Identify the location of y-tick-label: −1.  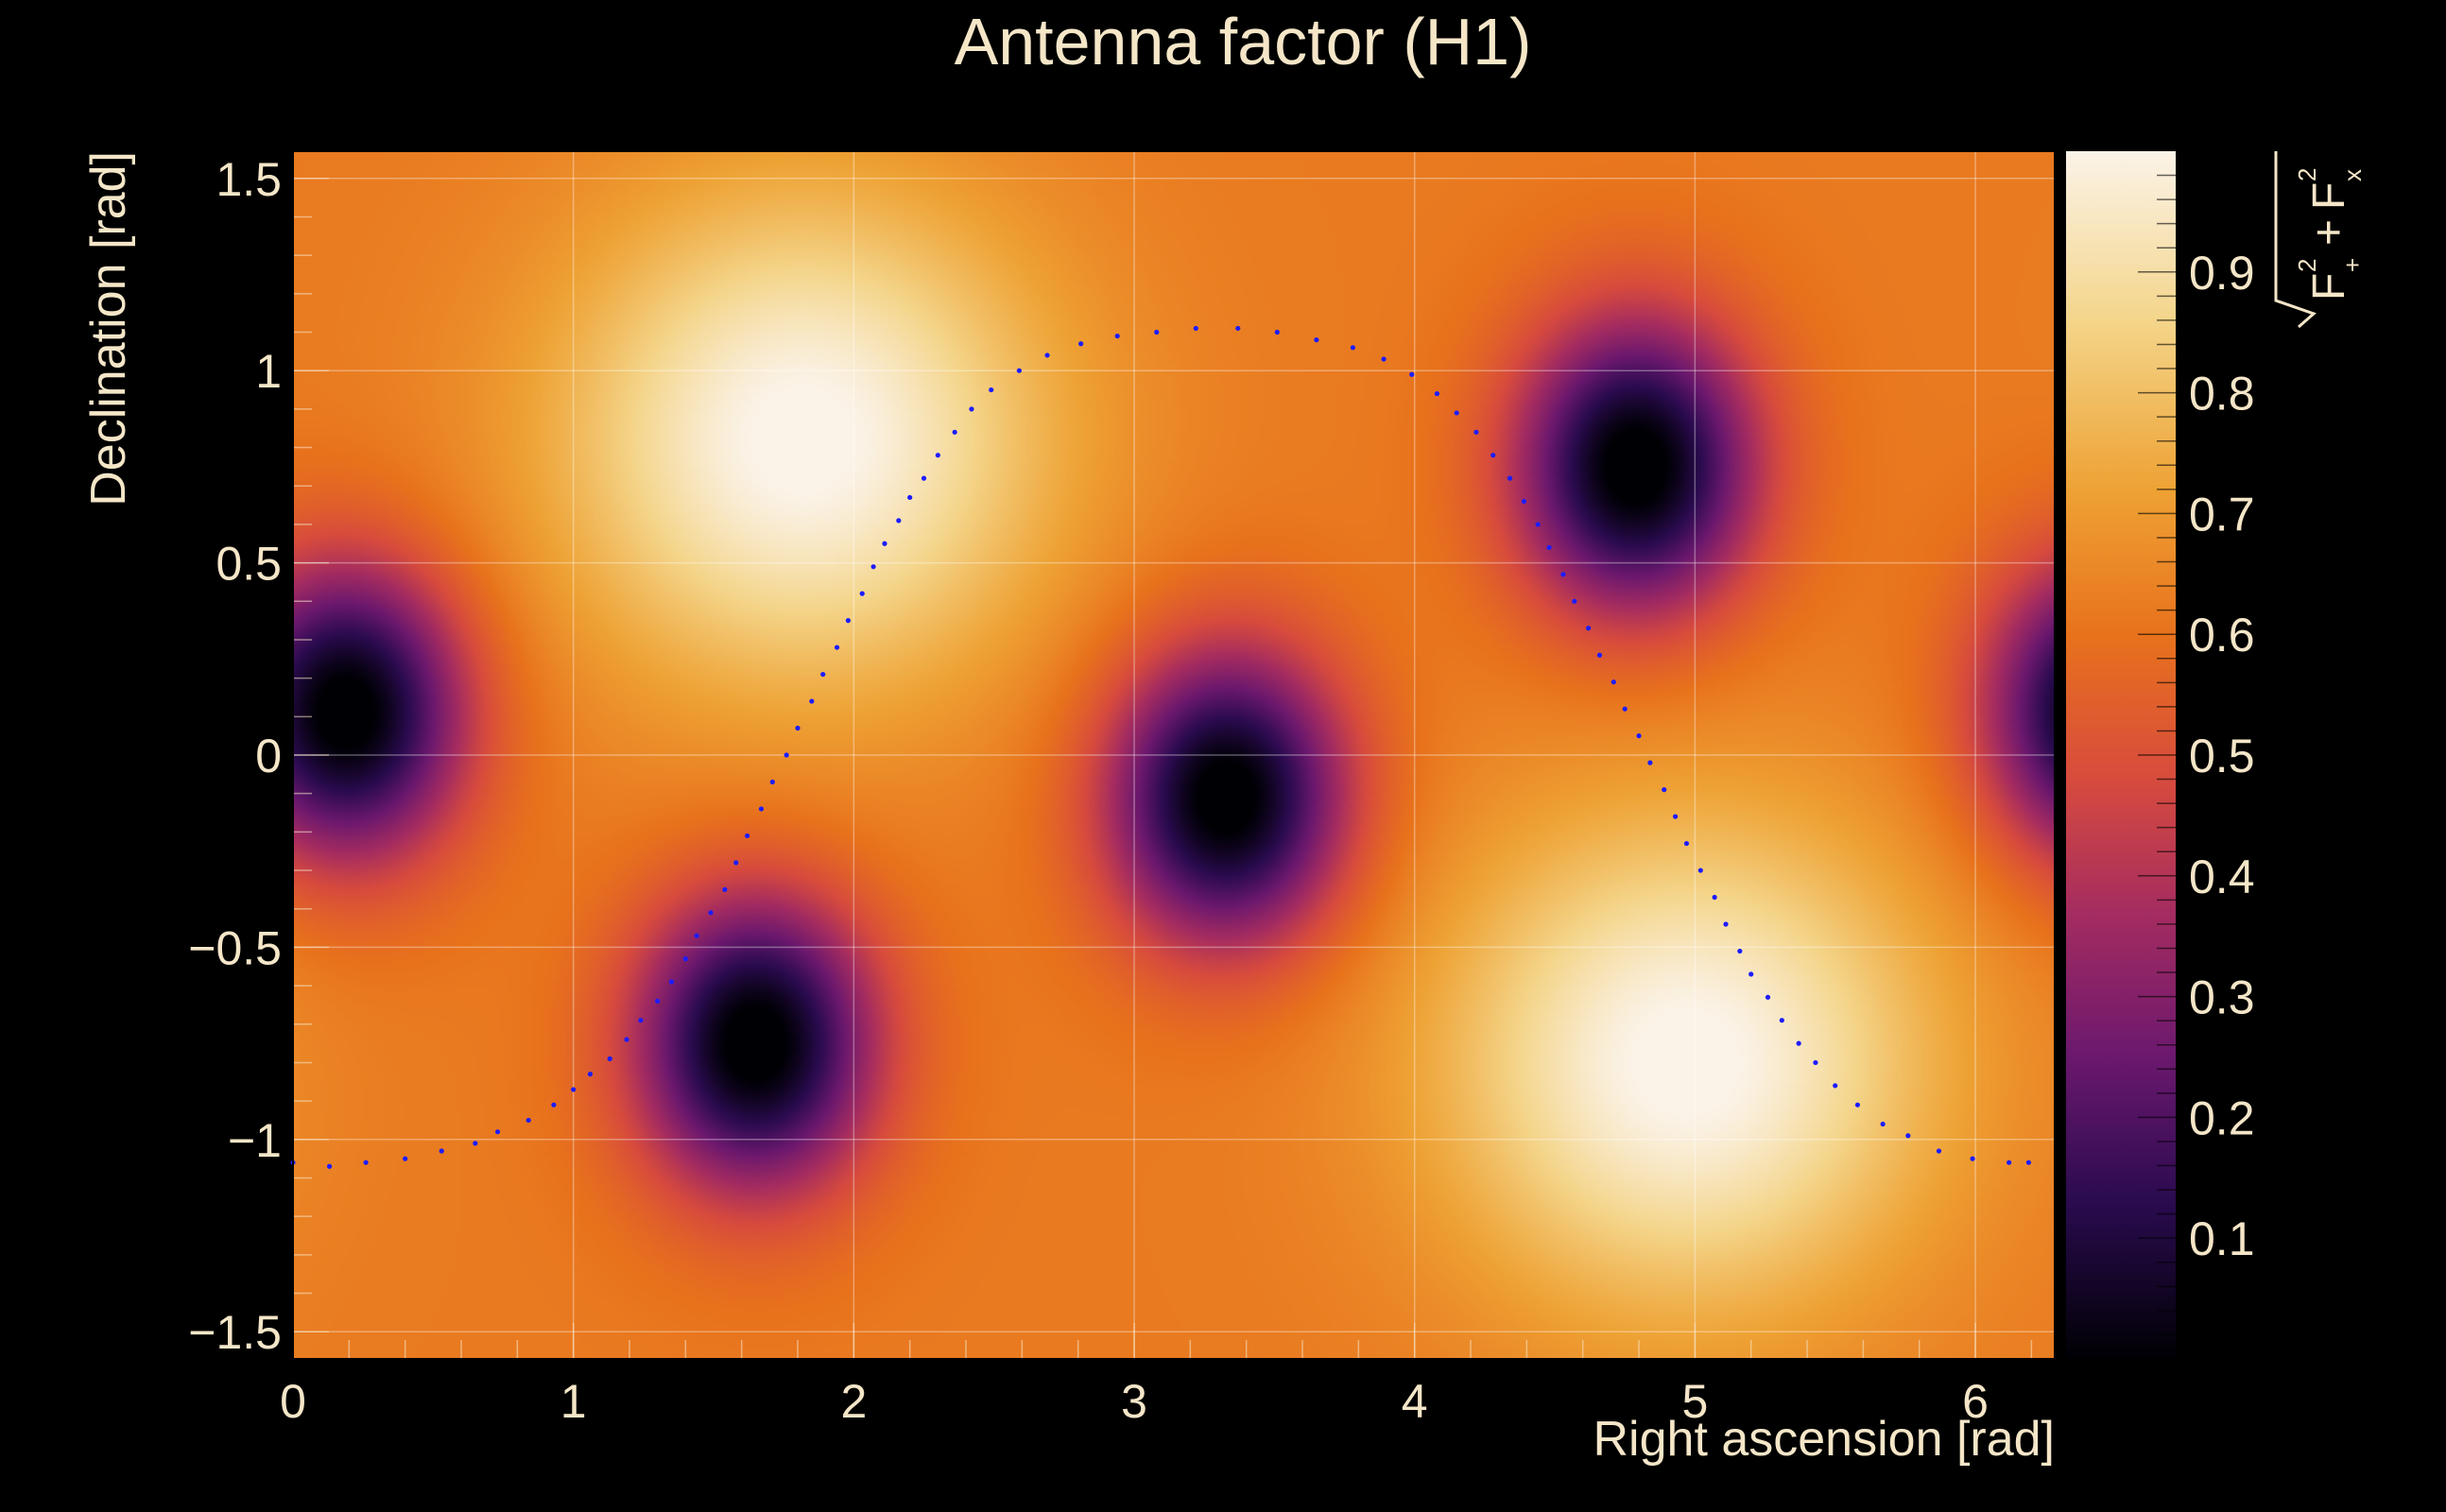
(255, 1140).